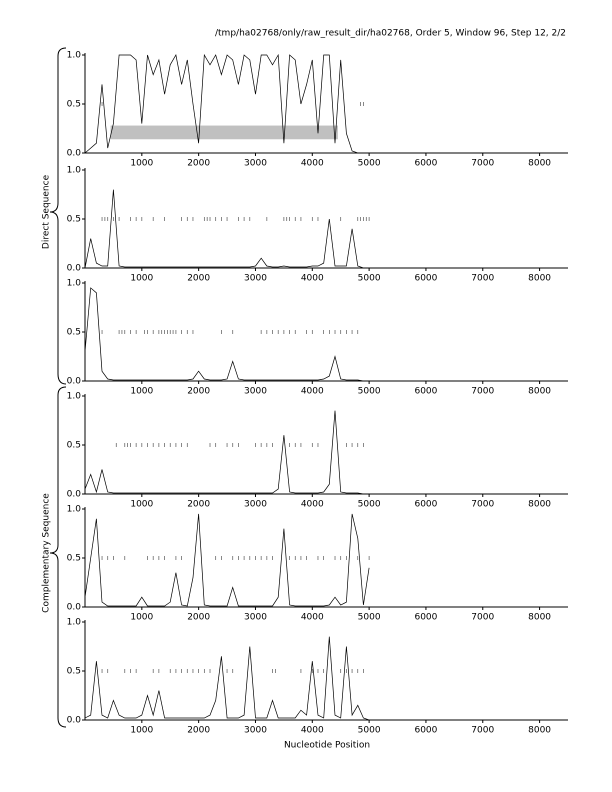 The height and width of the screenshot is (792, 612). Describe the element at coordinates (327, 746) in the screenshot. I see `x-axis-label: Nucleotide Position` at that location.